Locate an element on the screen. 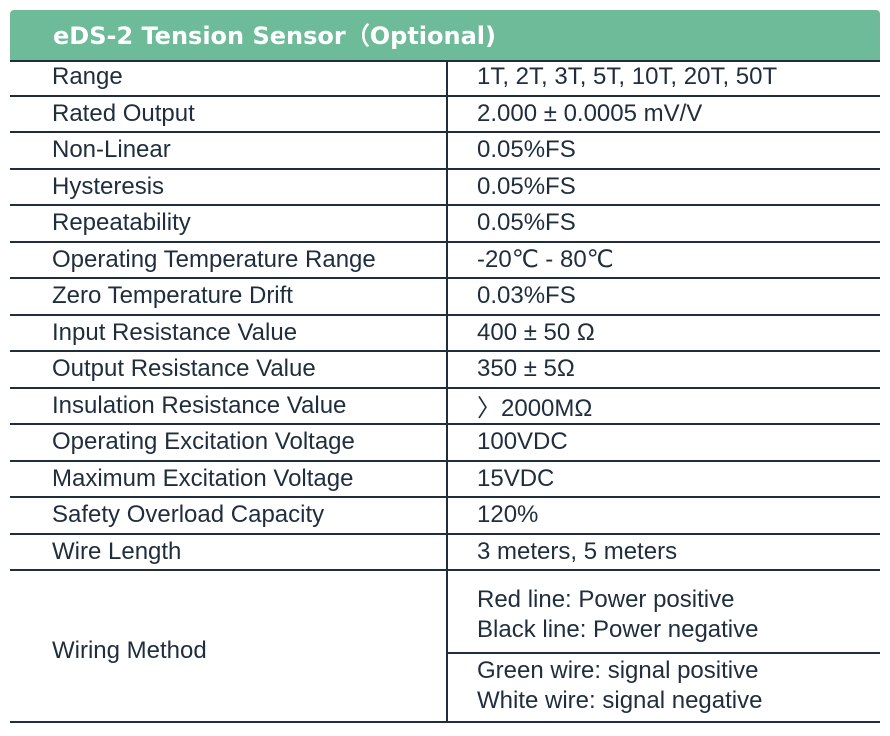  spec-value: 120% is located at coordinates (508, 515).